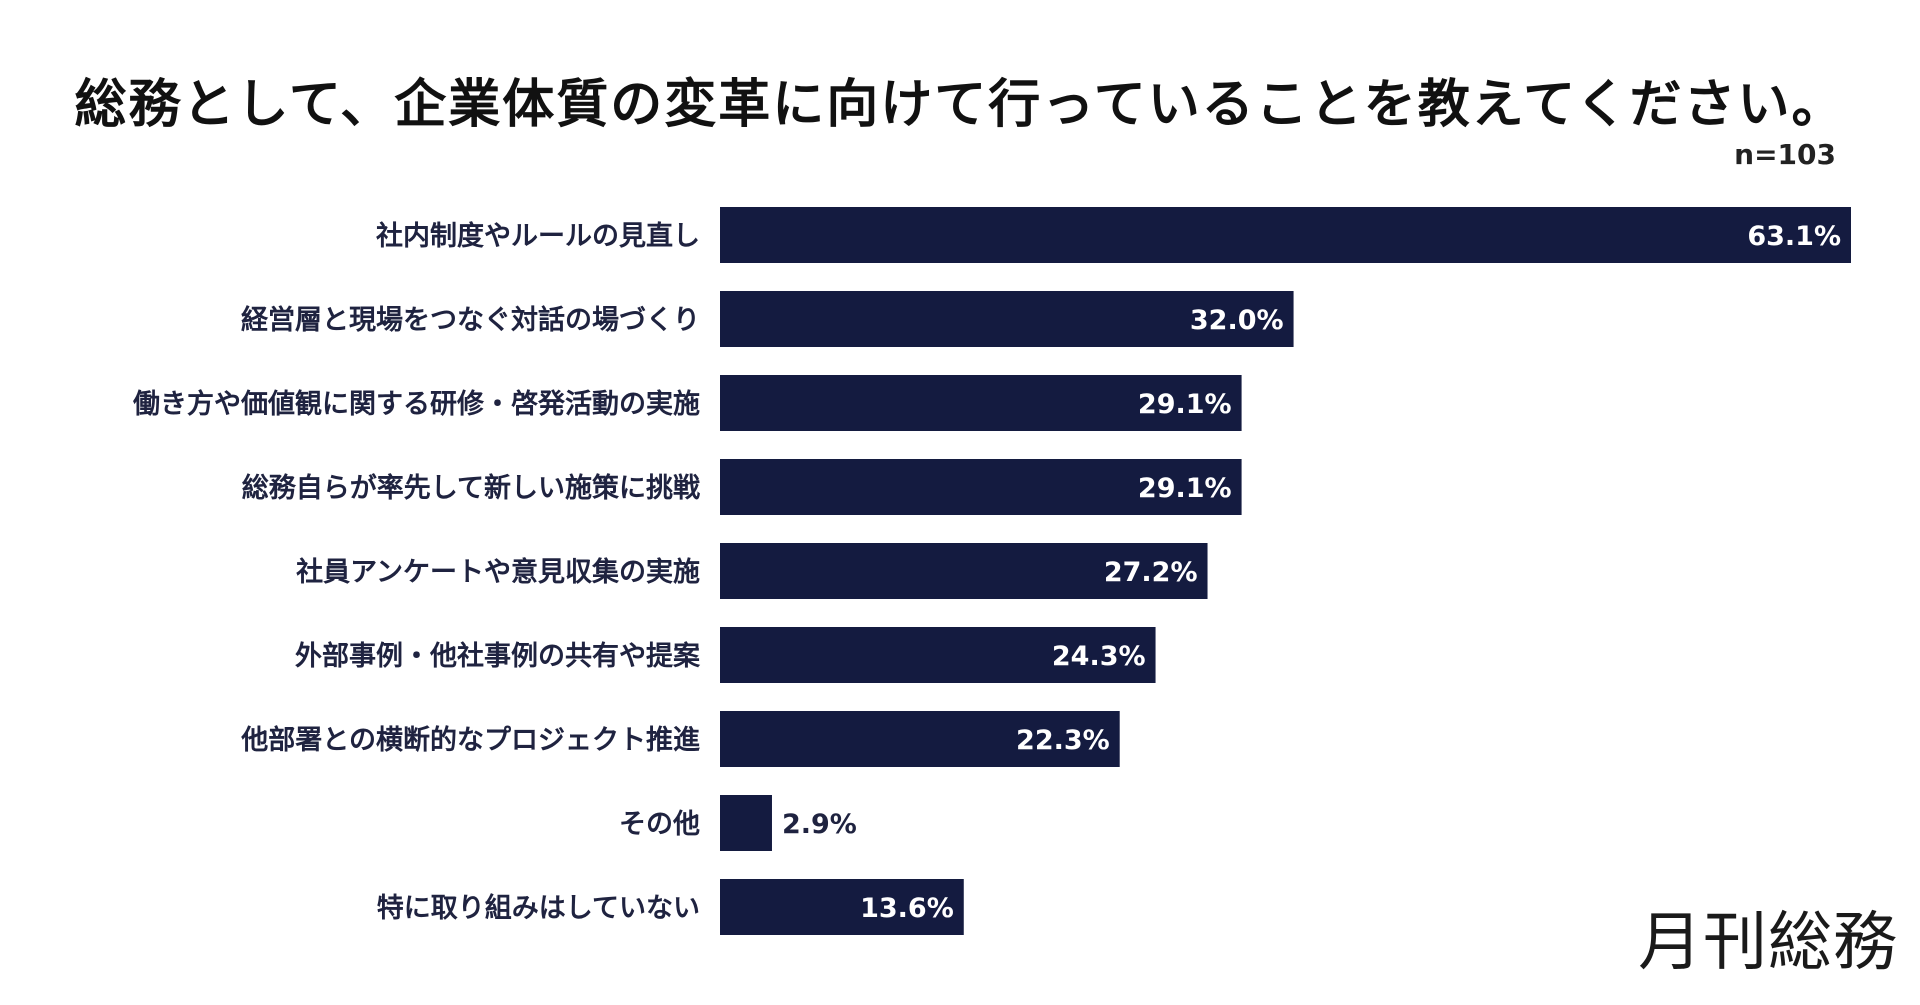 This screenshot has width=1920, height=1005. What do you see at coordinates (1794, 236) in the screenshot?
I see `value-label: 63.1%` at bounding box center [1794, 236].